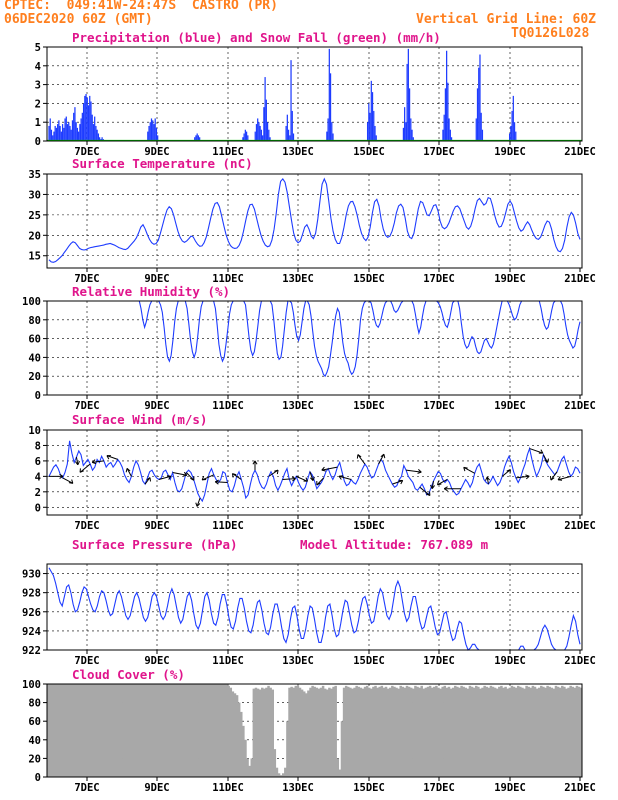 The width and height of the screenshot is (618, 800). Describe the element at coordinates (34, 704) in the screenshot. I see `y-tick-label: 80` at that location.